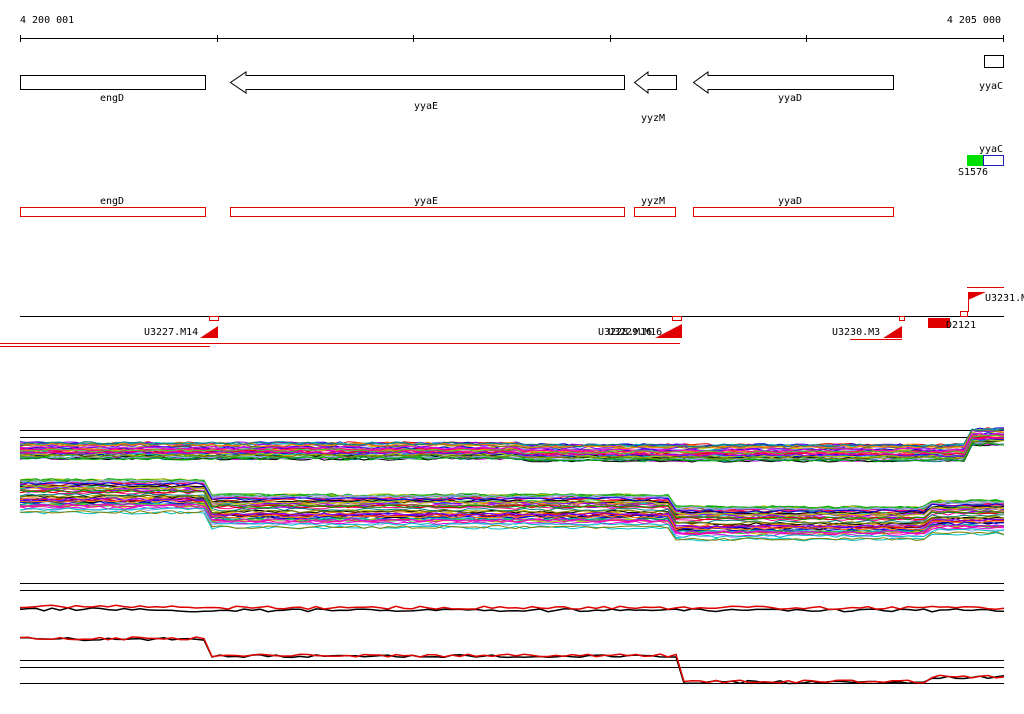 This screenshot has width=1024, height=714. I want to click on cds-label: yyaD, so click(790, 201).